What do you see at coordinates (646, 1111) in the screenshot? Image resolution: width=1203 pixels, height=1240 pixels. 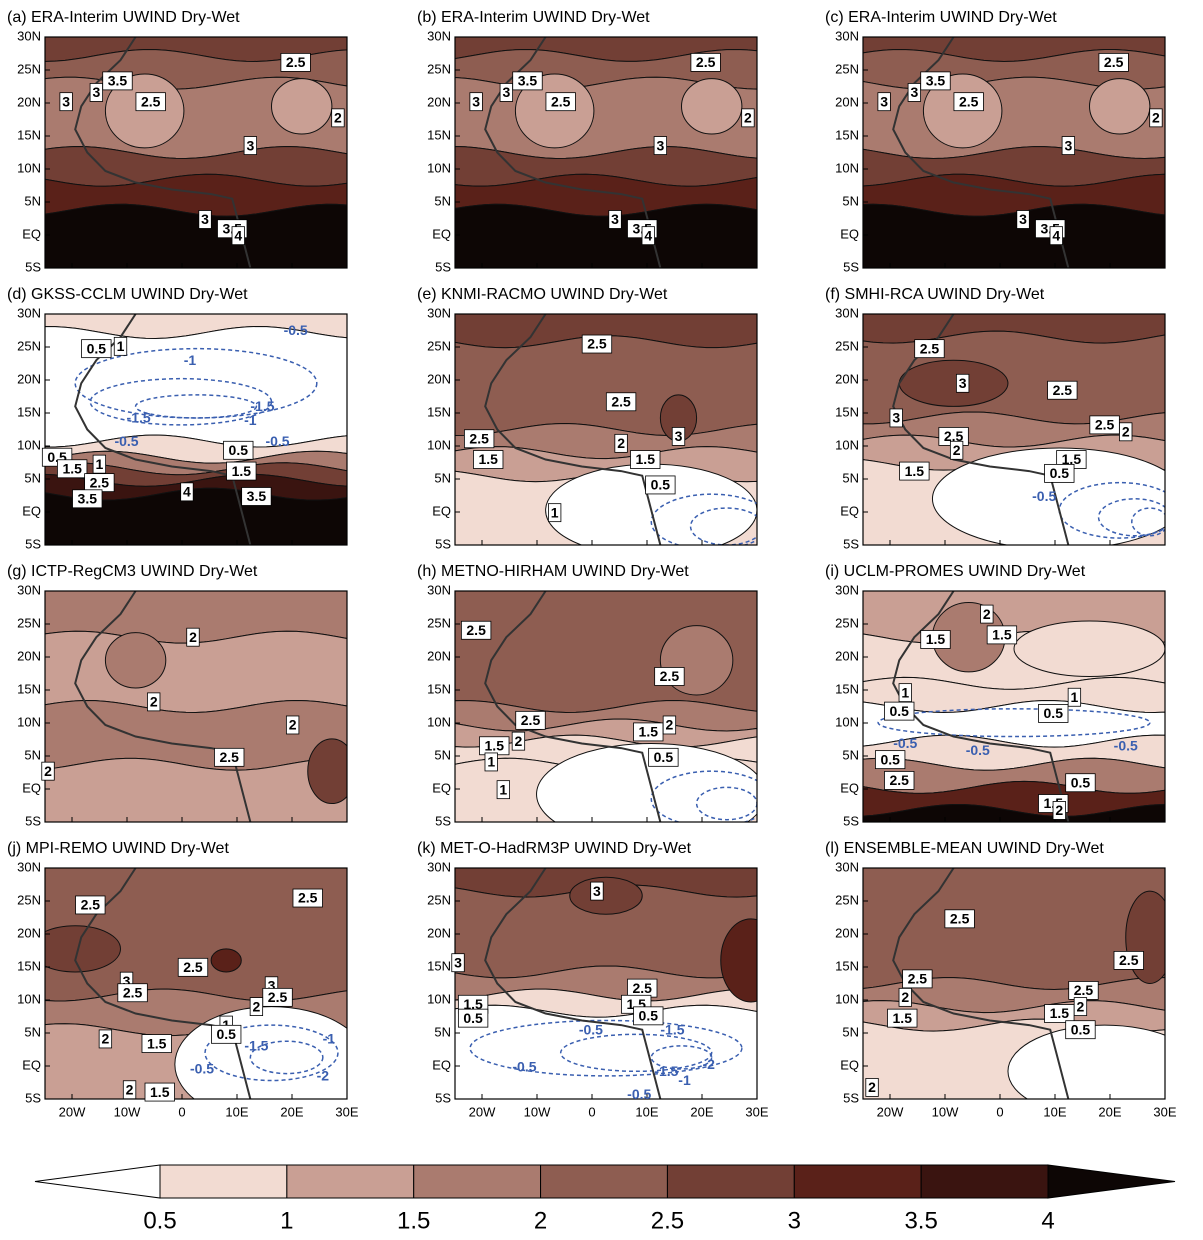 I see `x-tick-label: 10E` at bounding box center [646, 1111].